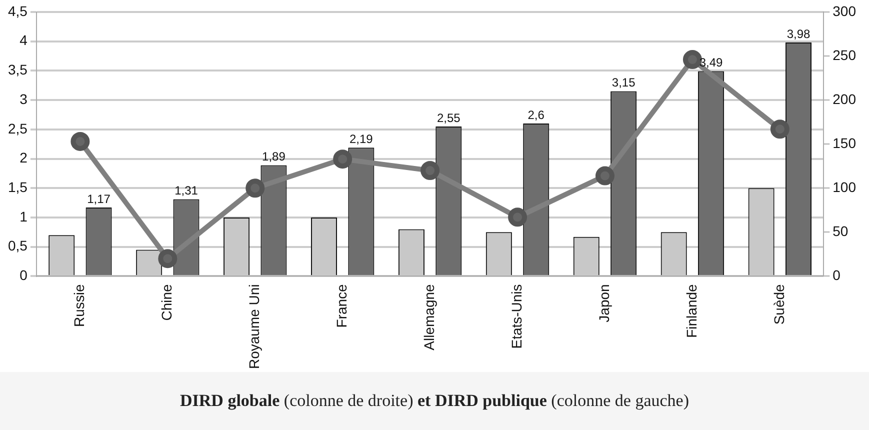  What do you see at coordinates (624, 83) in the screenshot?
I see `data-label: 3,15` at bounding box center [624, 83].